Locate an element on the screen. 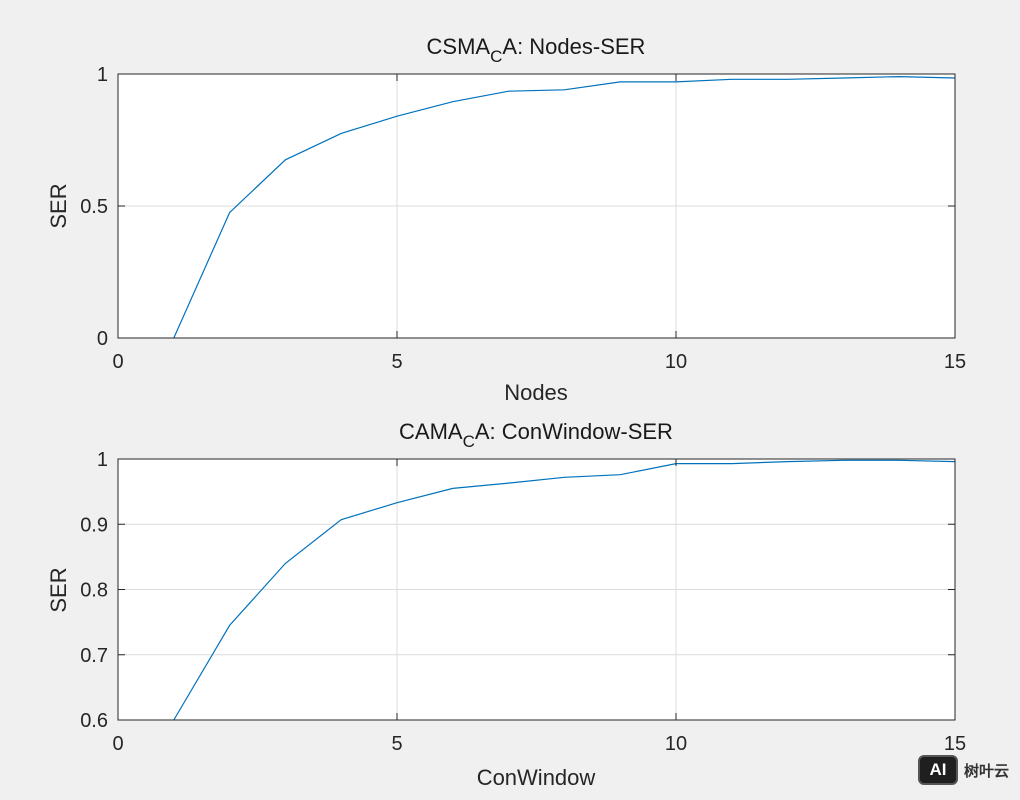 This screenshot has height=800, width=1020. title-rest: A: Nodes-SER is located at coordinates (573, 46).